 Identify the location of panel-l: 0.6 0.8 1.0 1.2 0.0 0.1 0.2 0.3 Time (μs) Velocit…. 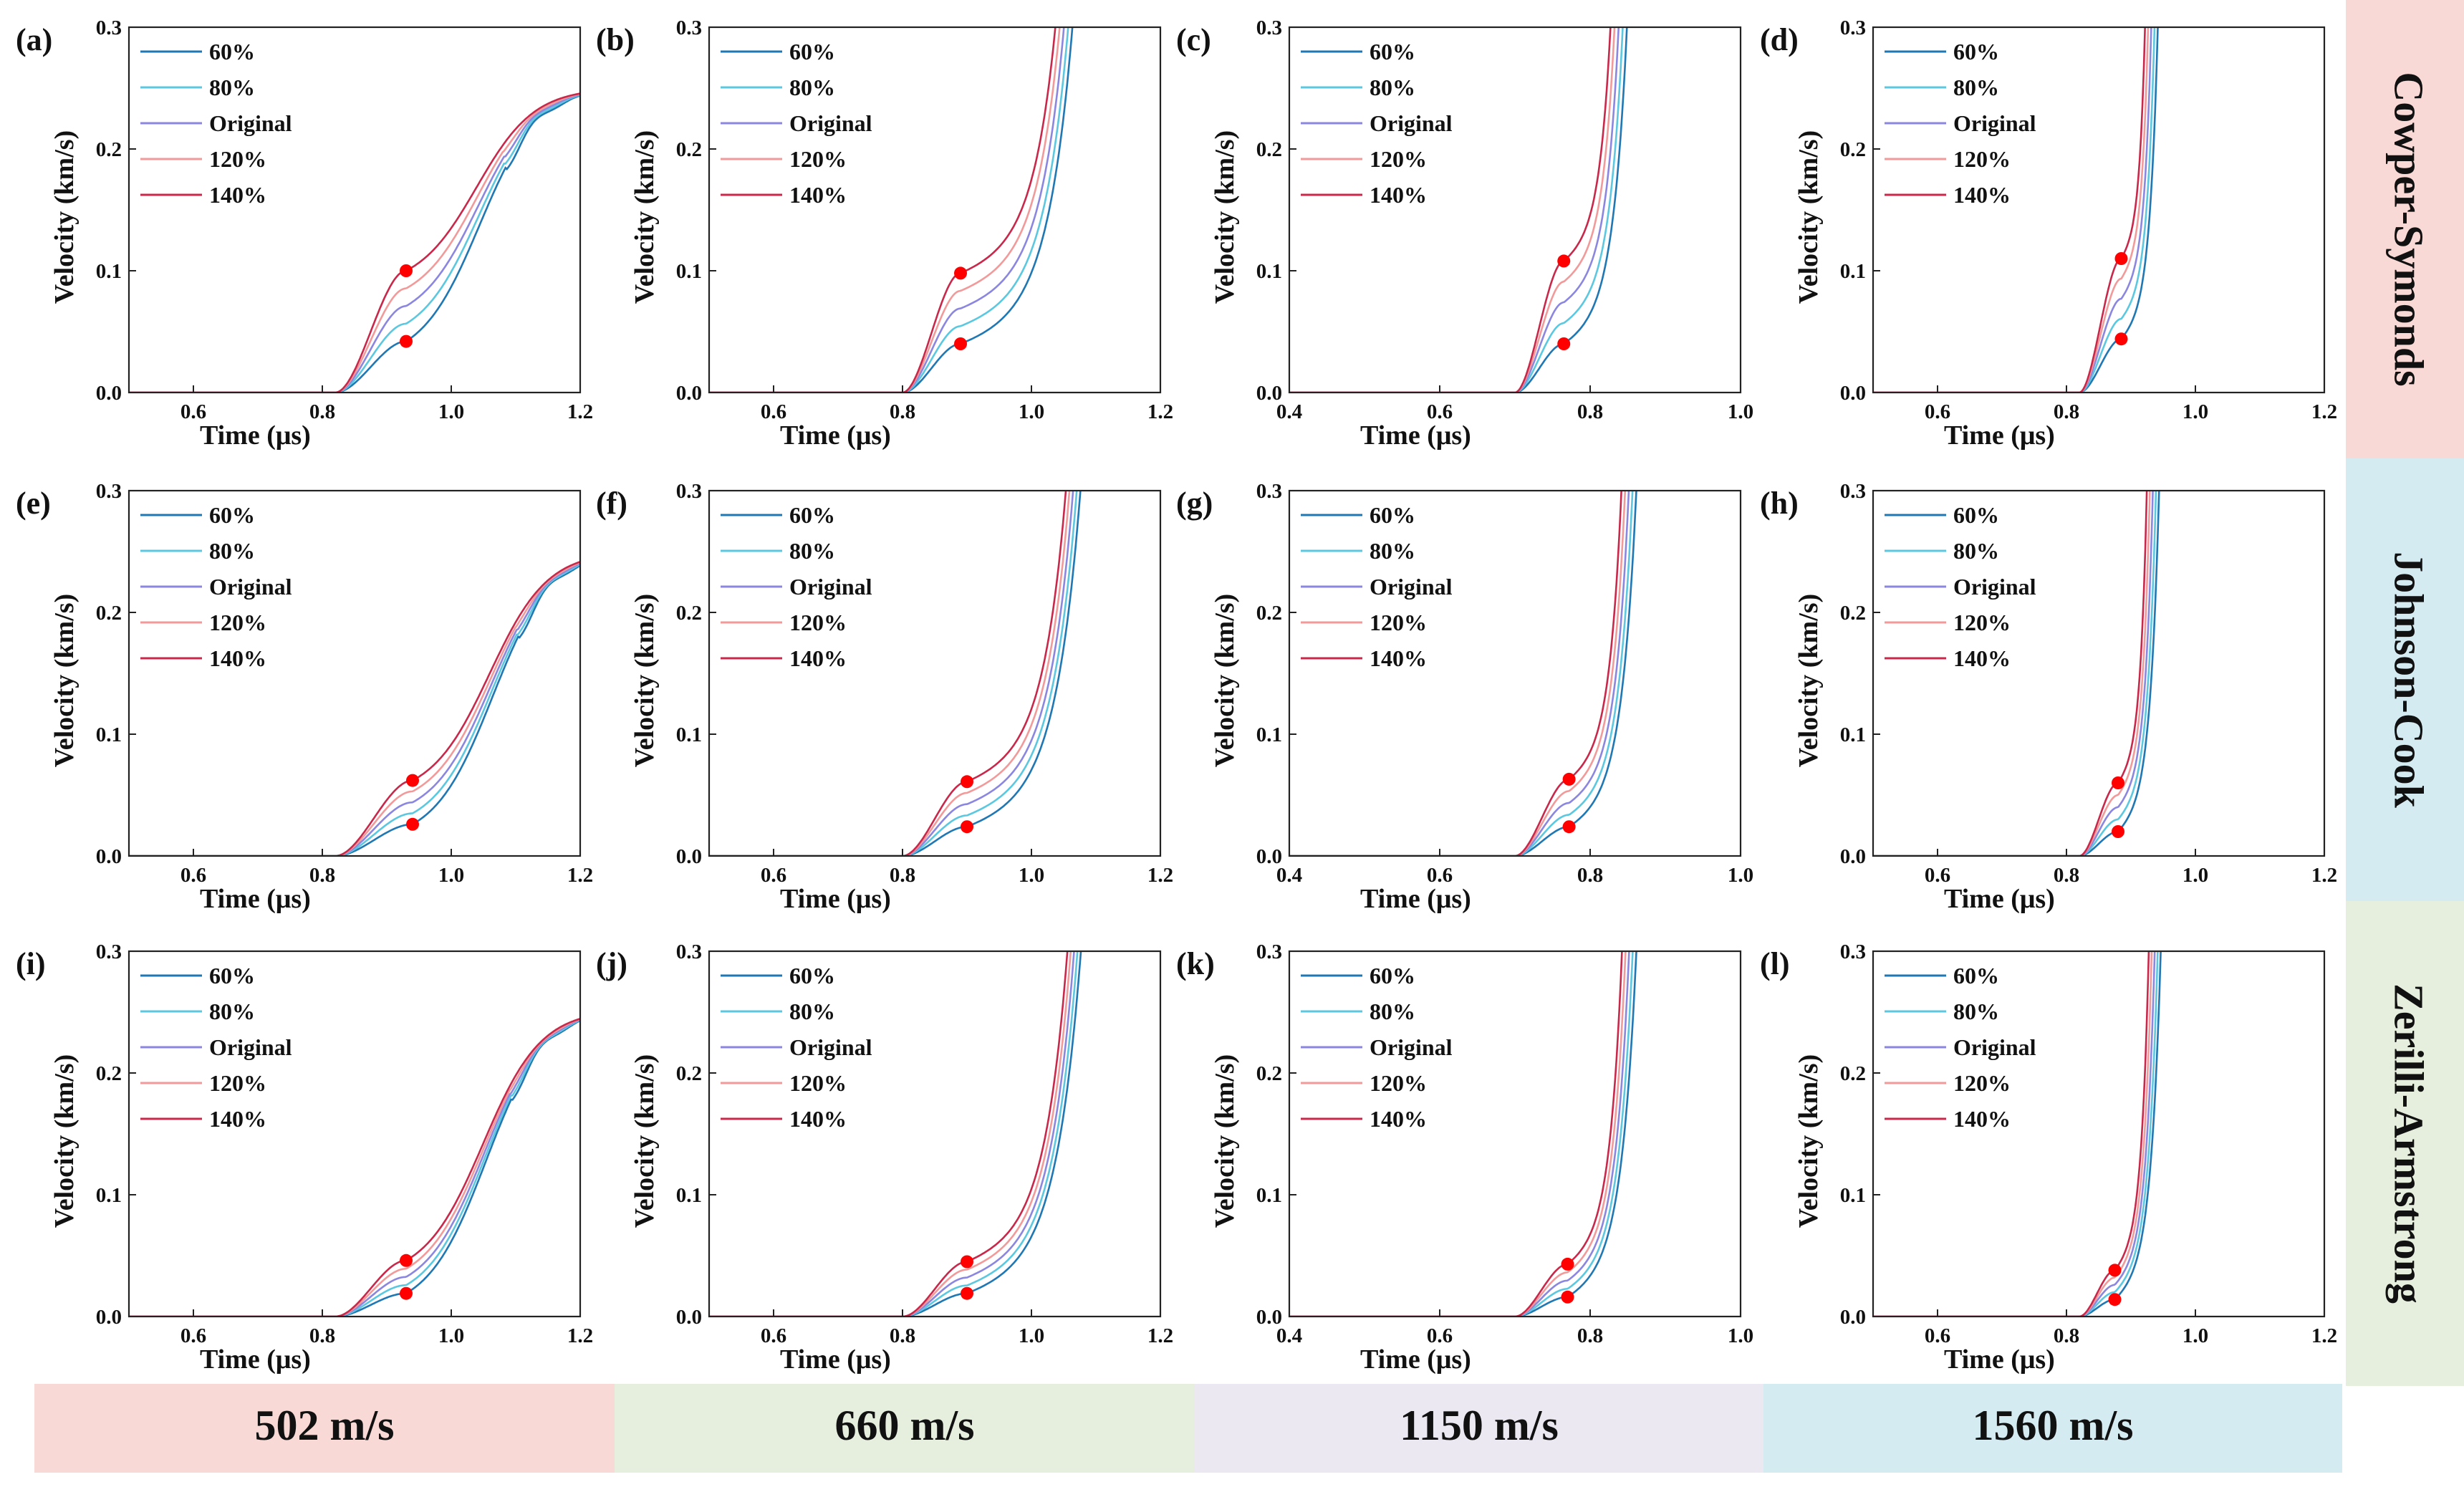
(2048, 1157).